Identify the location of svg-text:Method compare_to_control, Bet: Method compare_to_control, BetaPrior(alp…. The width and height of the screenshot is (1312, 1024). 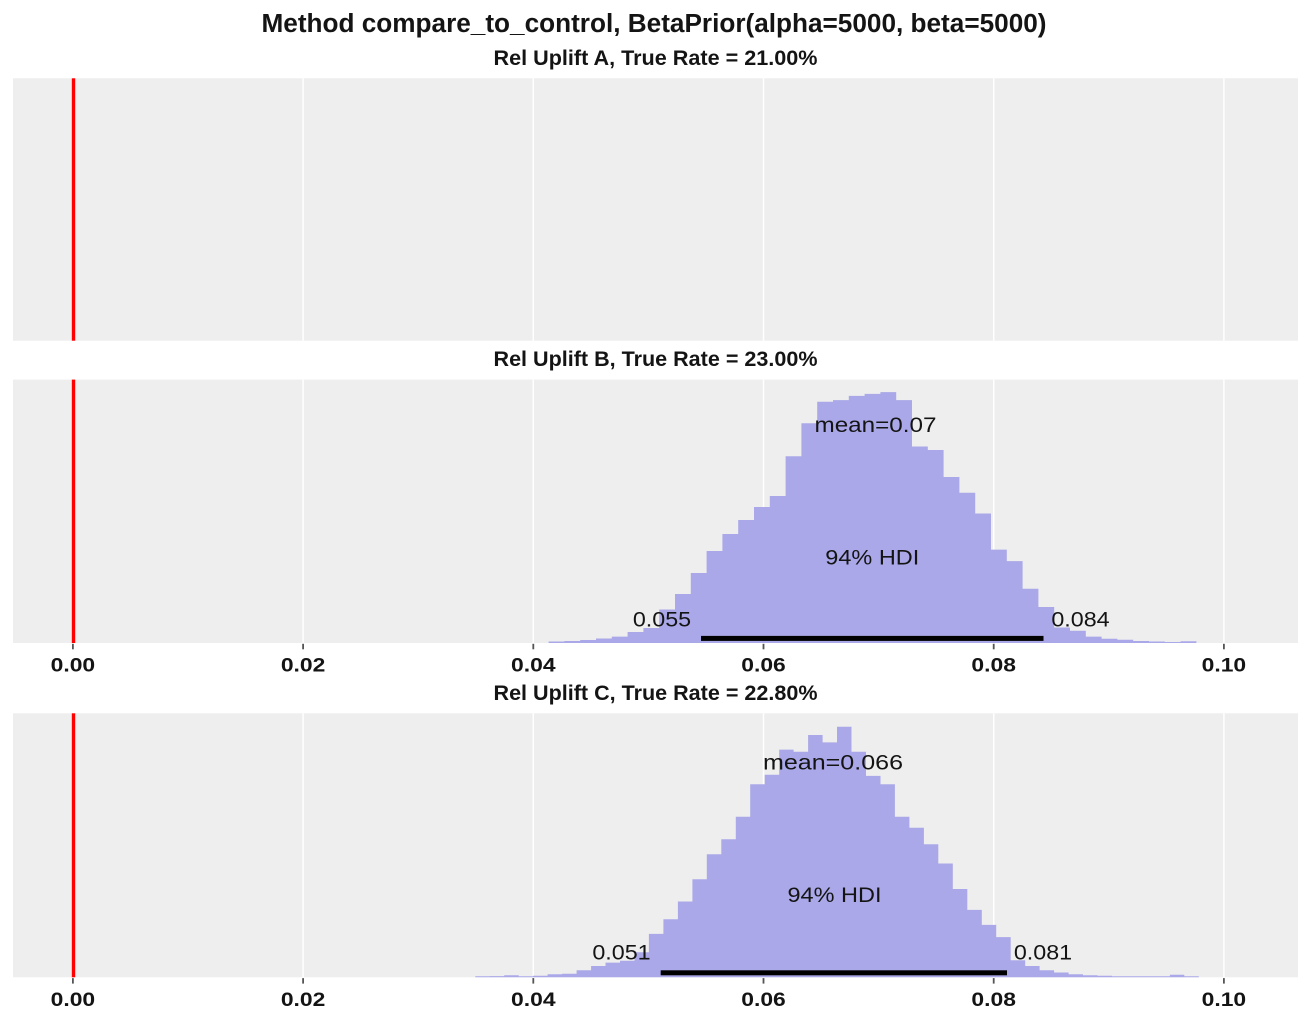
(654, 24).